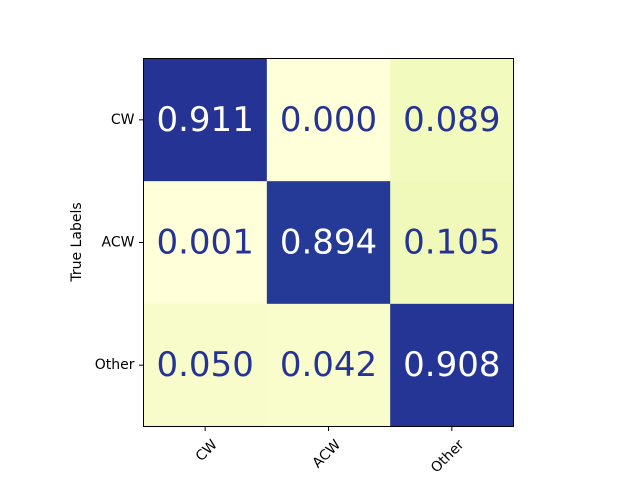 The image size is (640, 480). I want to click on cell-value-r0-c0: 0.911, so click(204, 120).